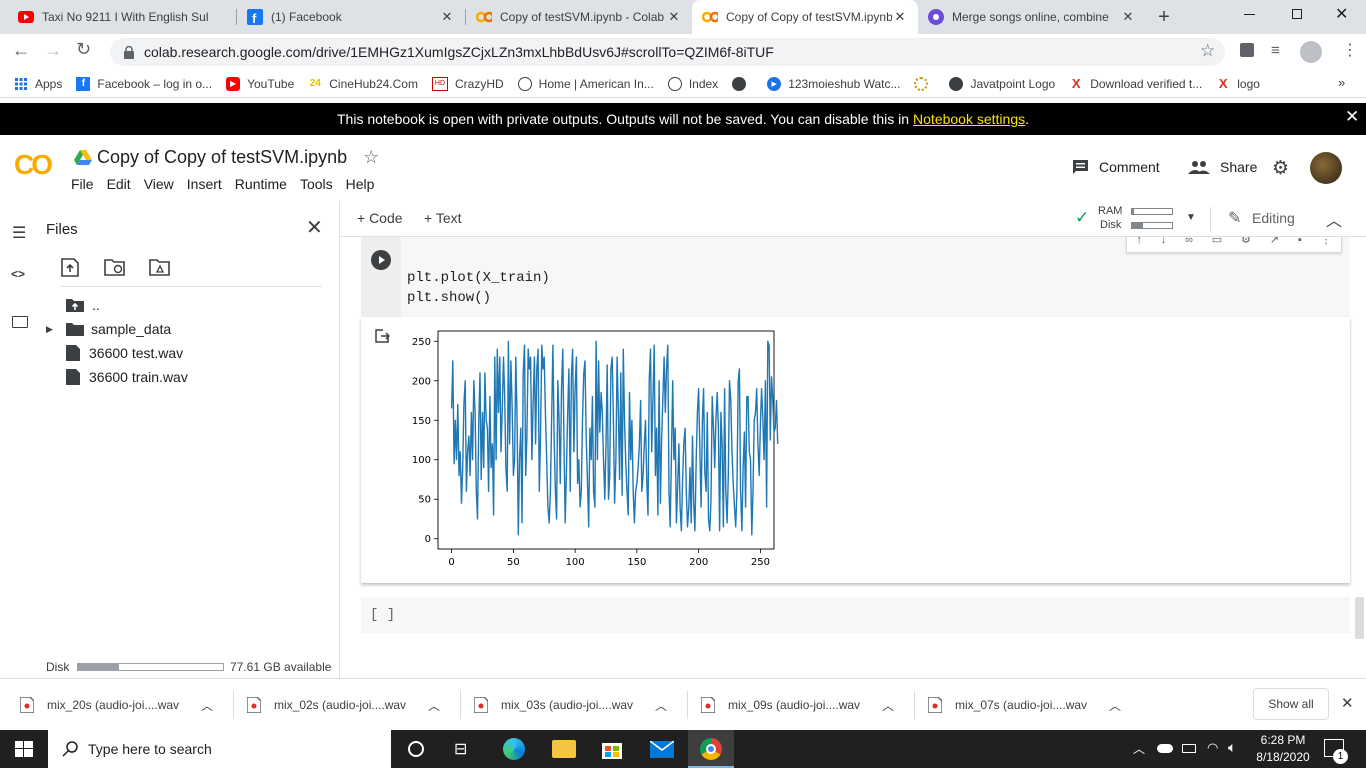  What do you see at coordinates (662, 749) in the screenshot?
I see `mail-icon` at bounding box center [662, 749].